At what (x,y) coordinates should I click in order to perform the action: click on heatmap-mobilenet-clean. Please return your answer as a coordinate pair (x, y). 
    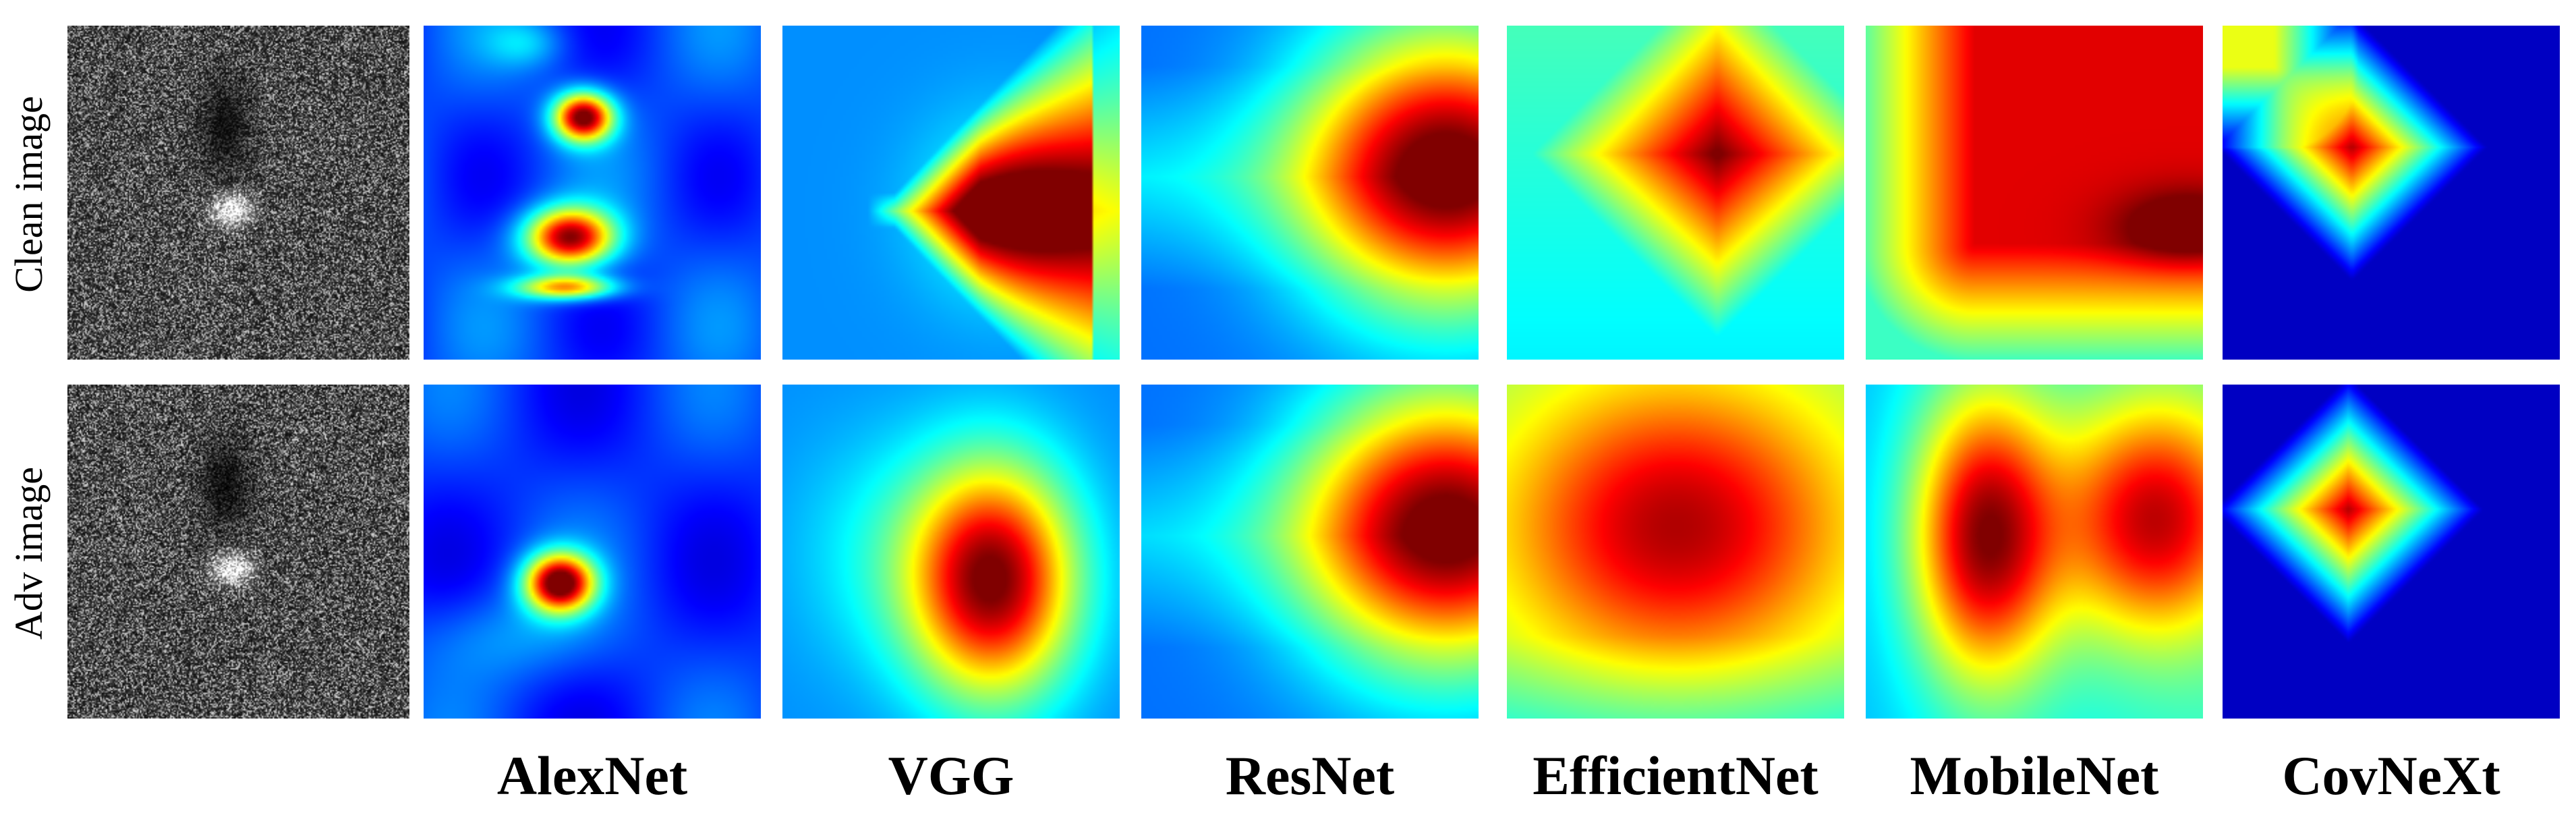
    Looking at the image, I should click on (2034, 193).